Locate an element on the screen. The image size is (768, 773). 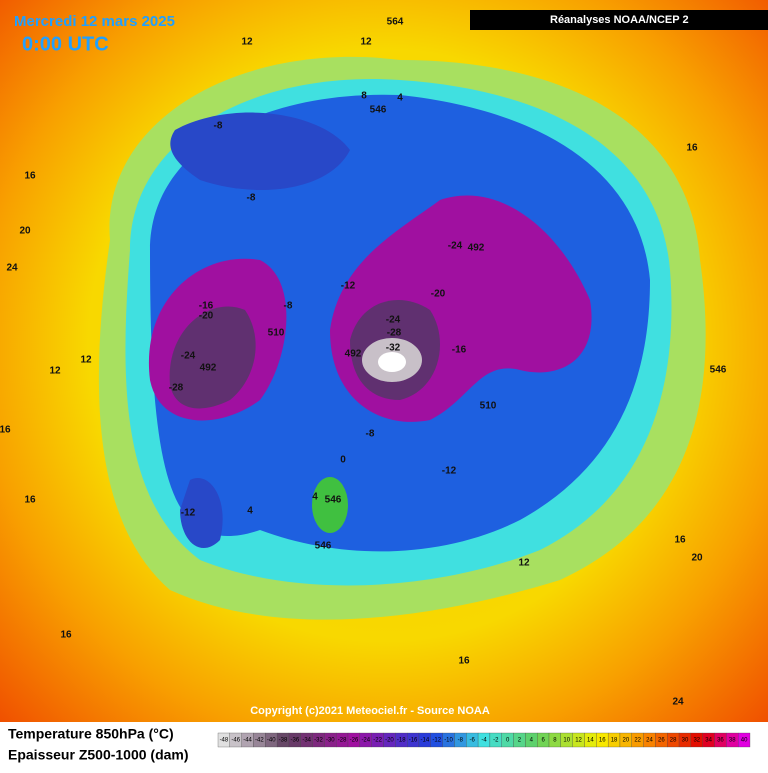
source-bar is located at coordinates (619, 20).